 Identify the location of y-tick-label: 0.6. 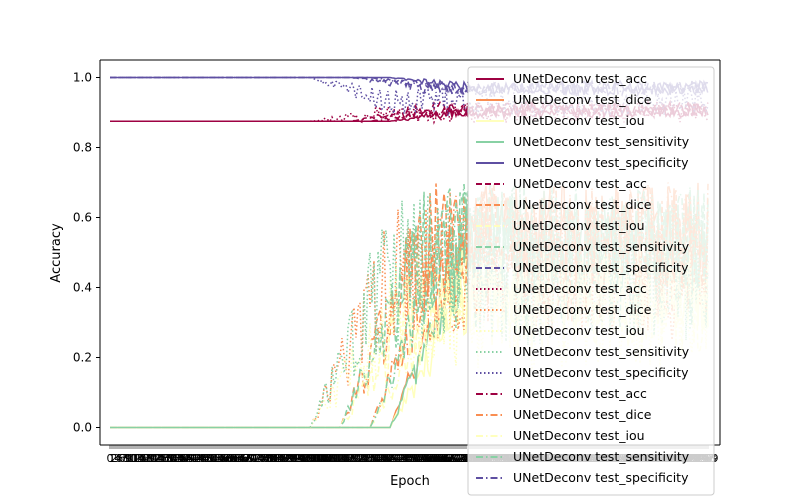
(82, 218).